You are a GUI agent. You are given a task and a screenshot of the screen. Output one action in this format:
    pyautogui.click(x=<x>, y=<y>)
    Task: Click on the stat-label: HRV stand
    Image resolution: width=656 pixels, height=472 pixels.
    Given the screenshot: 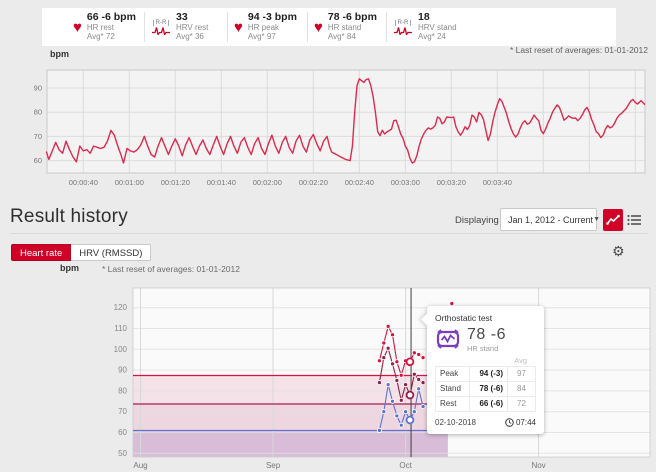 What is the action you would take?
    pyautogui.click(x=437, y=27)
    